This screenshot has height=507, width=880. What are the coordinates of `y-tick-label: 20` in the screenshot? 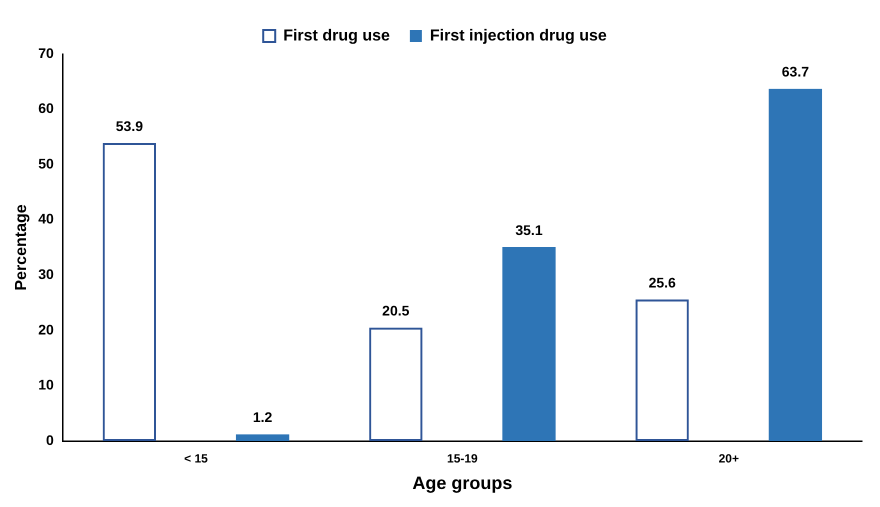 It's located at (46, 329).